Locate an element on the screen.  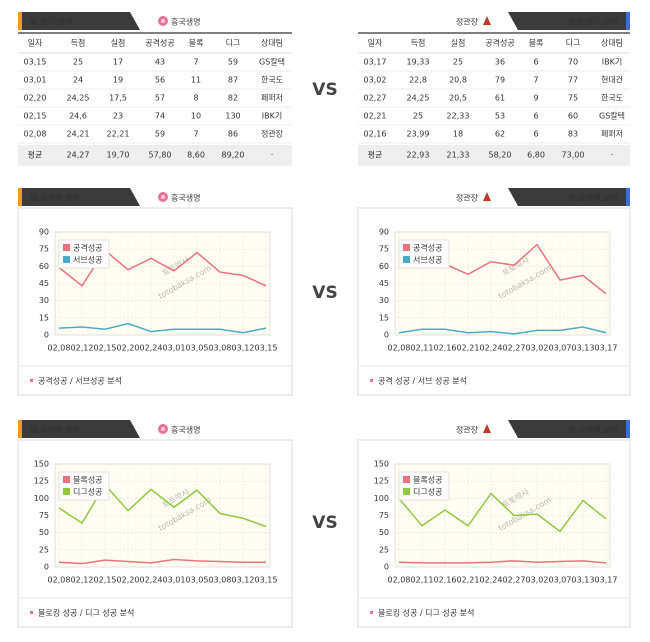
x-tick-label: 03,02 is located at coordinates (537, 580).